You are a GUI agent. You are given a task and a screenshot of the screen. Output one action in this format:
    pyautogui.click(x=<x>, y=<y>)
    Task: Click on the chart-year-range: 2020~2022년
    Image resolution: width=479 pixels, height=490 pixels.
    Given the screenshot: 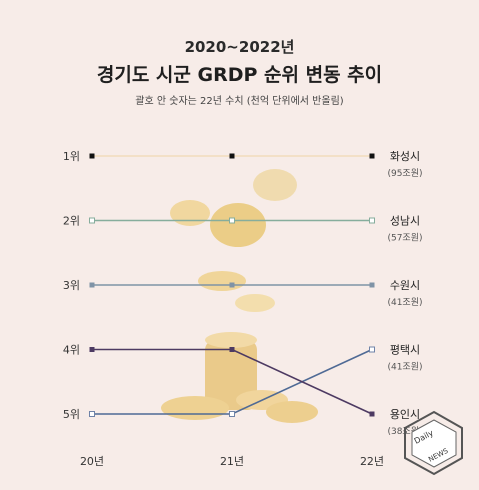 What is the action you would take?
    pyautogui.click(x=239, y=47)
    